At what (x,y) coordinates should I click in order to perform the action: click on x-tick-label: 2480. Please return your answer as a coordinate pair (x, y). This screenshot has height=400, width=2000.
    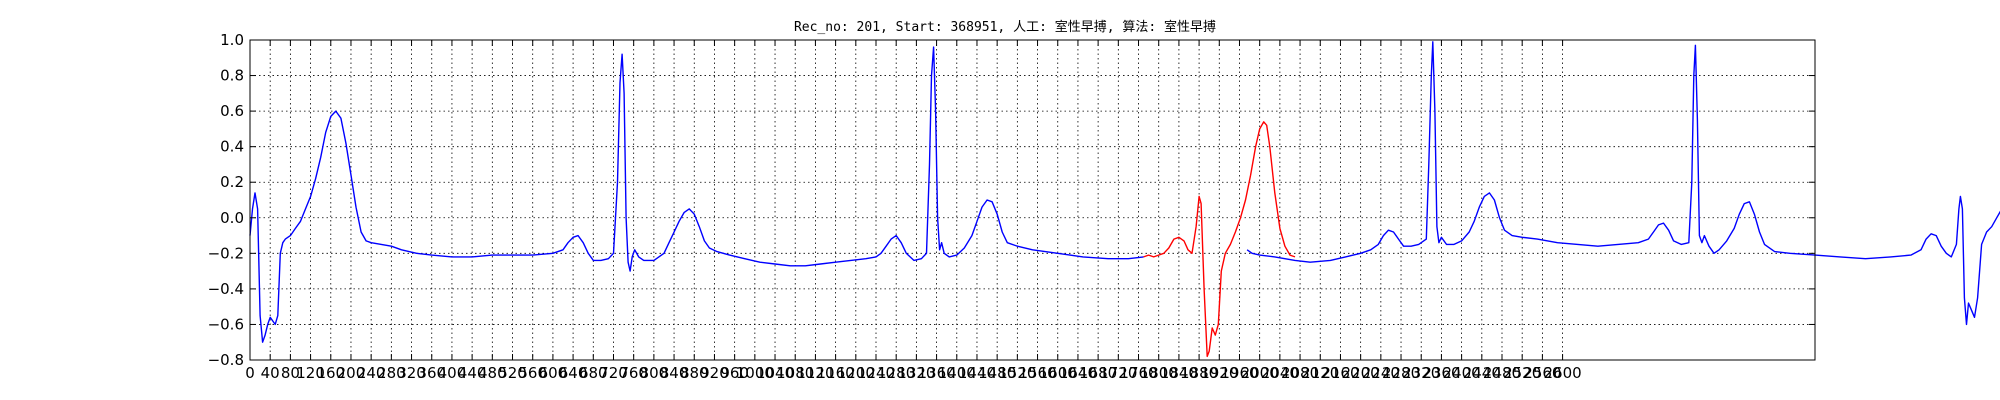
    Looking at the image, I should click on (1502, 373).